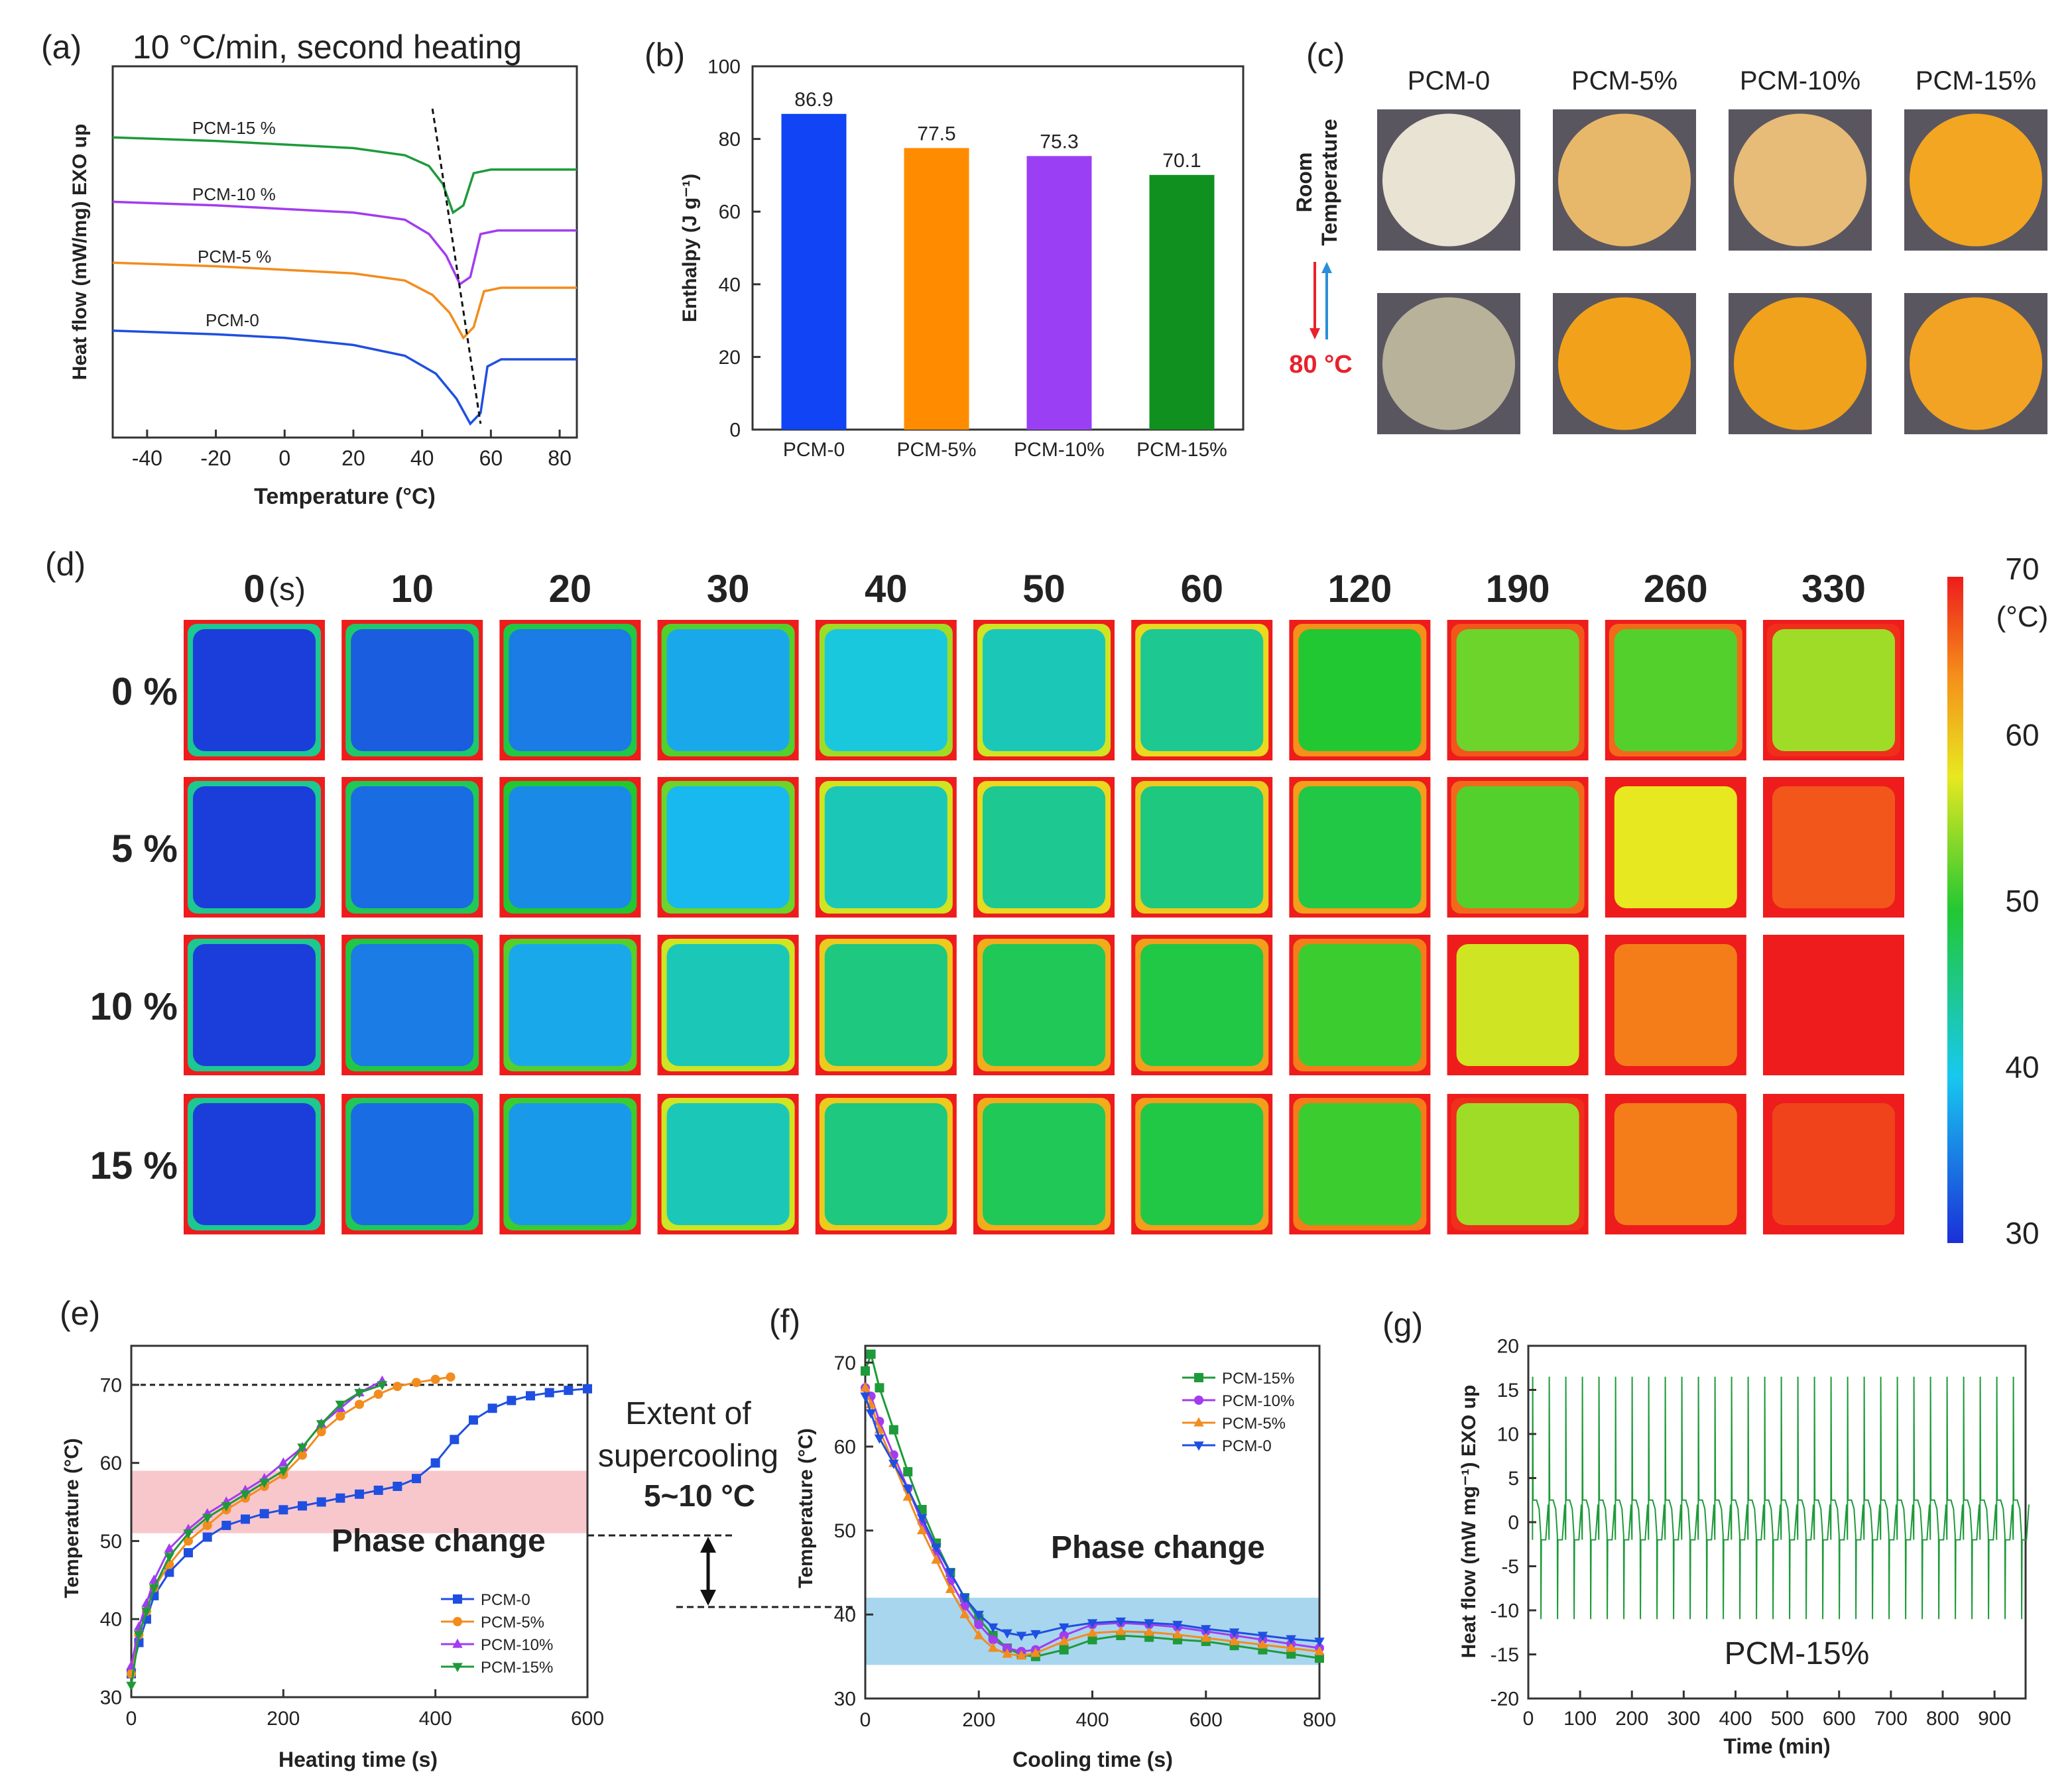  Describe the element at coordinates (1797, 1653) in the screenshot. I see `panel-g-series-label: PCM-15%` at that location.